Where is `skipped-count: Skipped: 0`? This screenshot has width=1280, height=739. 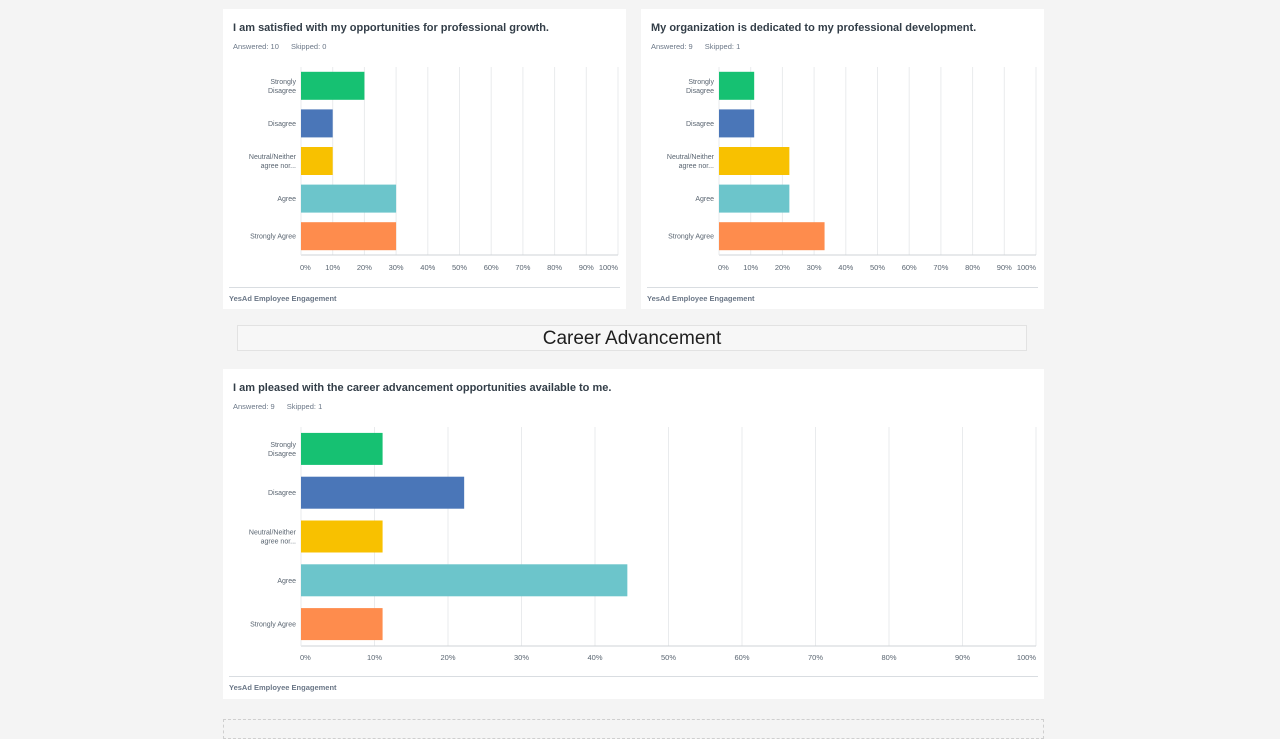
skipped-count: Skipped: 0 is located at coordinates (308, 46).